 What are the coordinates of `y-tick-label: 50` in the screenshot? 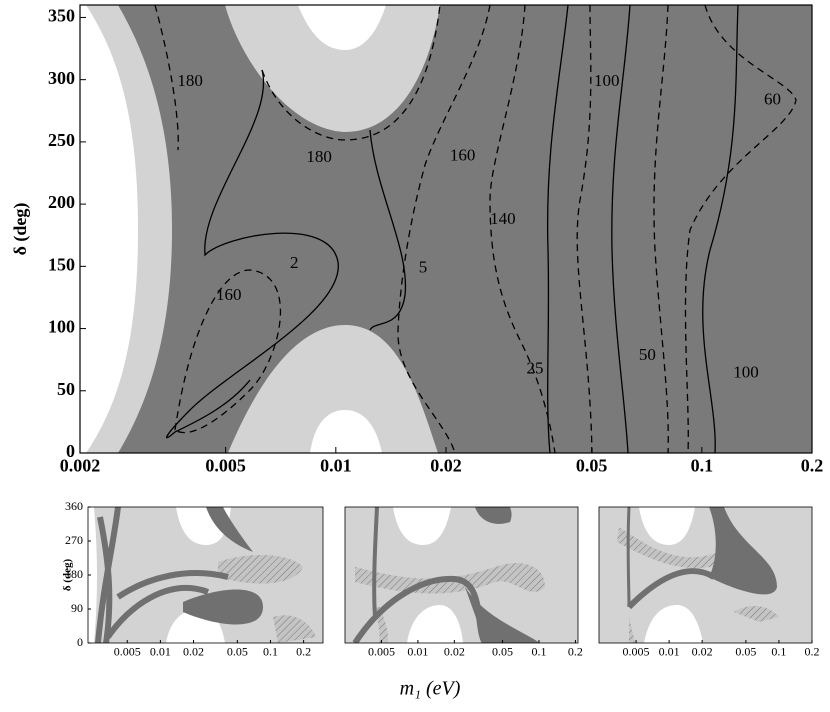 It's located at (66, 389).